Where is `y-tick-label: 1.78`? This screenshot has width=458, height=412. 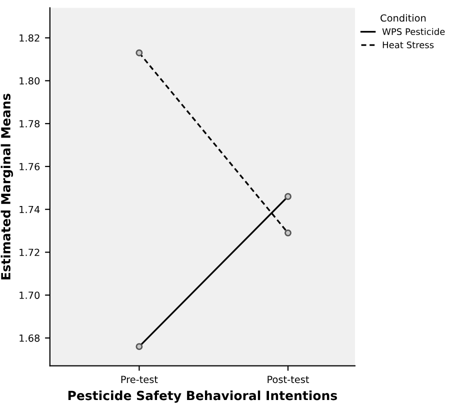
y-tick-label: 1.78 is located at coordinates (30, 124).